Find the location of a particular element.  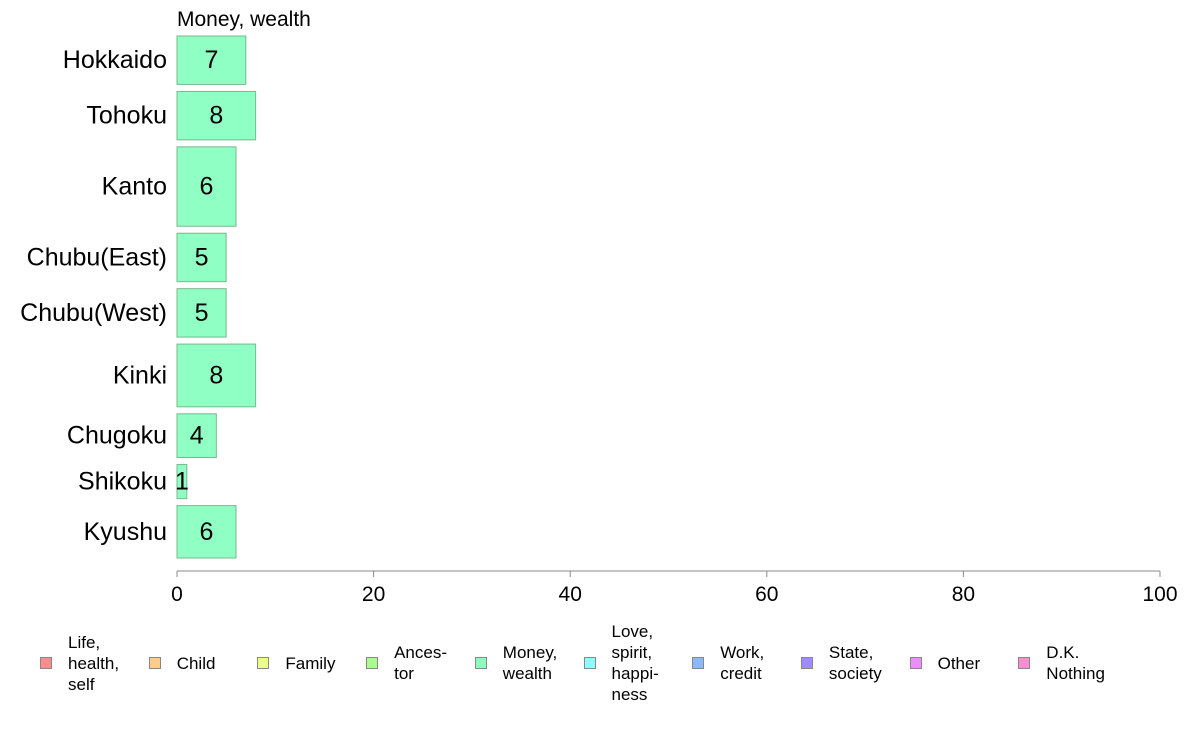

x-tick-label: 20 is located at coordinates (373, 594).